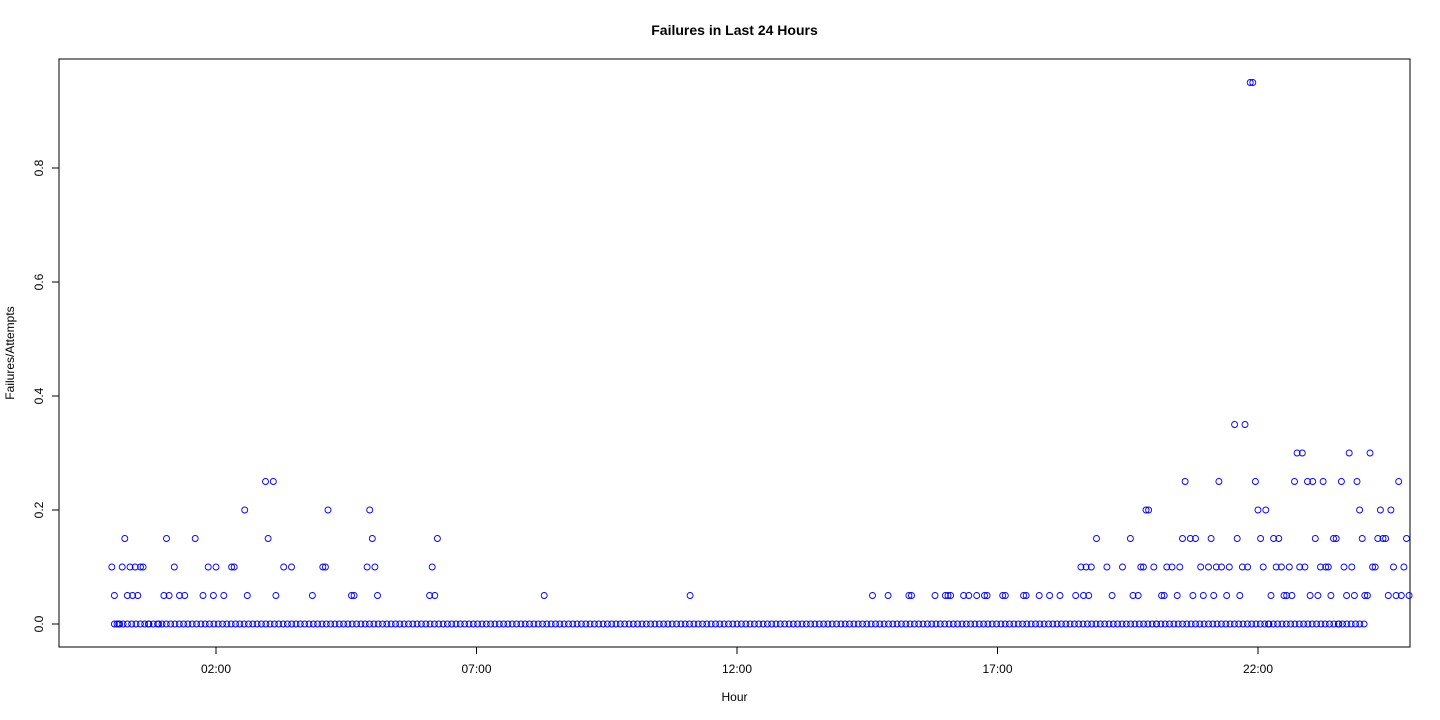 This screenshot has height=720, width=1440. I want to click on chart-title: Failures in Last 24 Hours, so click(734, 30).